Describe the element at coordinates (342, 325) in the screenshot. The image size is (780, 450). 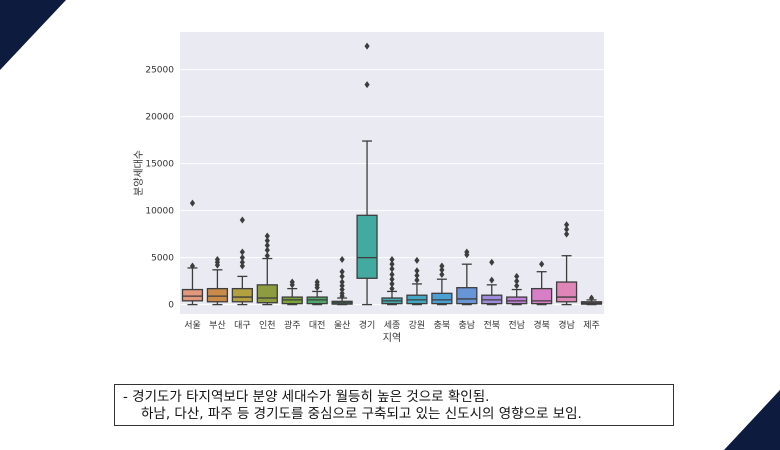
I see `x-tick-label: 울산` at that location.